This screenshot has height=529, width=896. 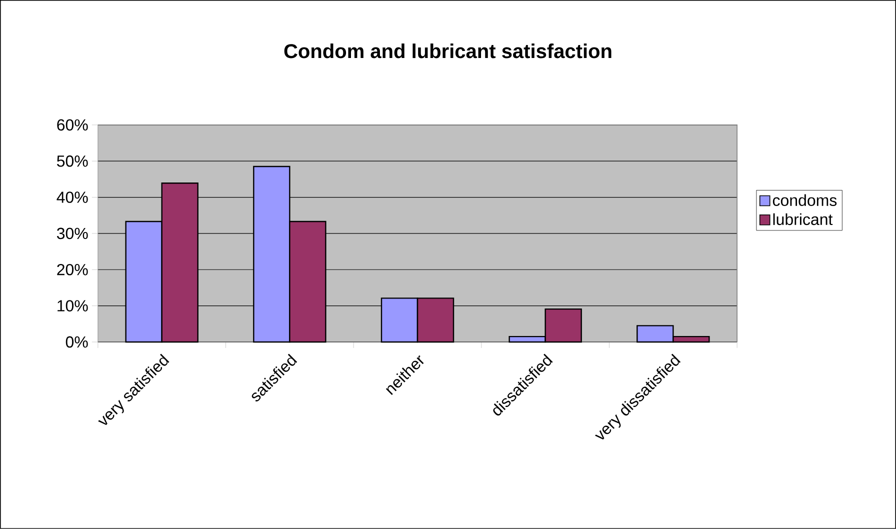 What do you see at coordinates (803, 219) in the screenshot?
I see `legend-label: lubricant` at bounding box center [803, 219].